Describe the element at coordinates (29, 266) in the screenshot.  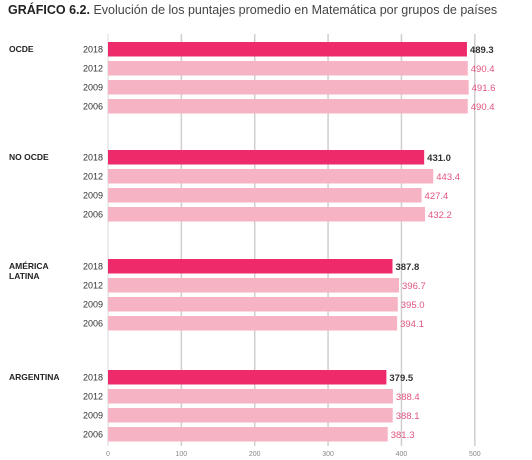
I see `group-label: AMÉRICA` at that location.